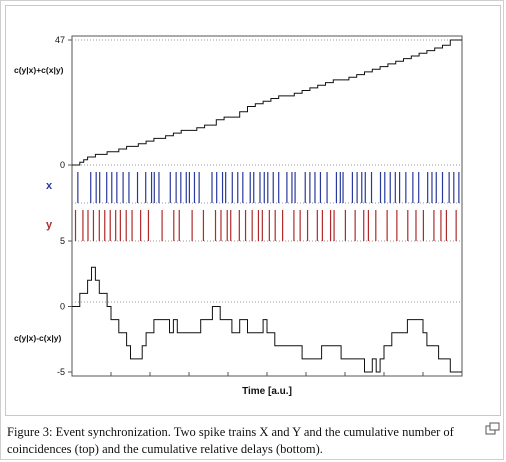 The height and width of the screenshot is (462, 506). What do you see at coordinates (493, 429) in the screenshot?
I see `enlarge-icon` at bounding box center [493, 429].